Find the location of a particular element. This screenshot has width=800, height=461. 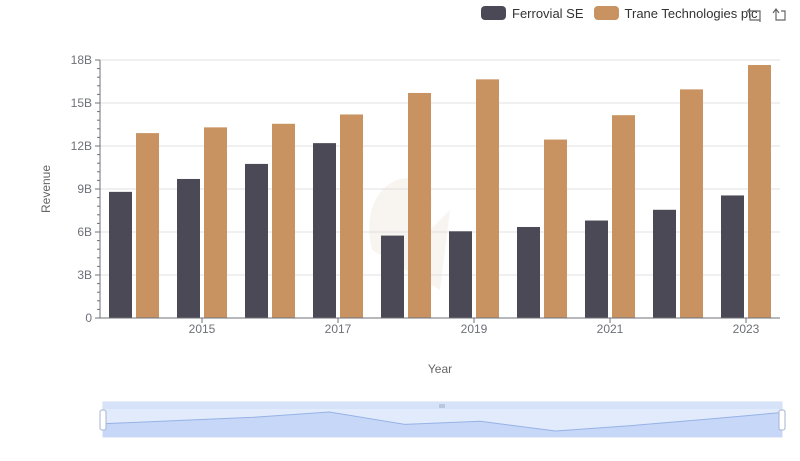

data-zoom-handle-right is located at coordinates (782, 420).